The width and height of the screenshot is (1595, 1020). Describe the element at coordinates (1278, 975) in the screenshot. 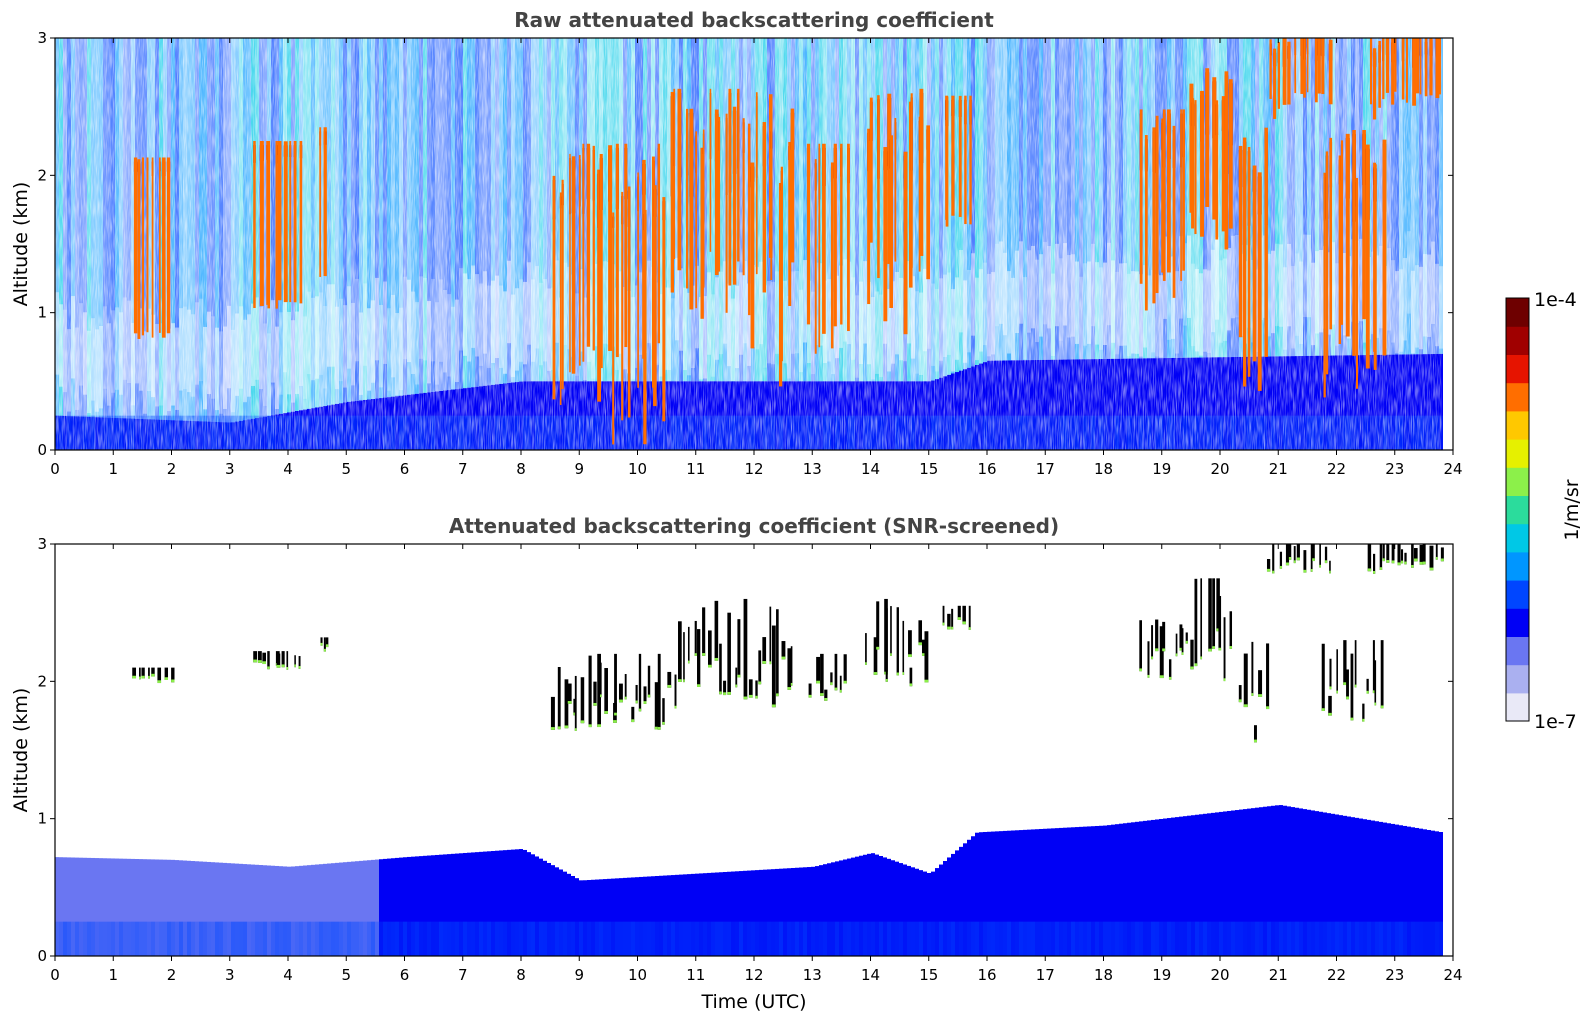

I see `x-tick-label: 21` at that location.